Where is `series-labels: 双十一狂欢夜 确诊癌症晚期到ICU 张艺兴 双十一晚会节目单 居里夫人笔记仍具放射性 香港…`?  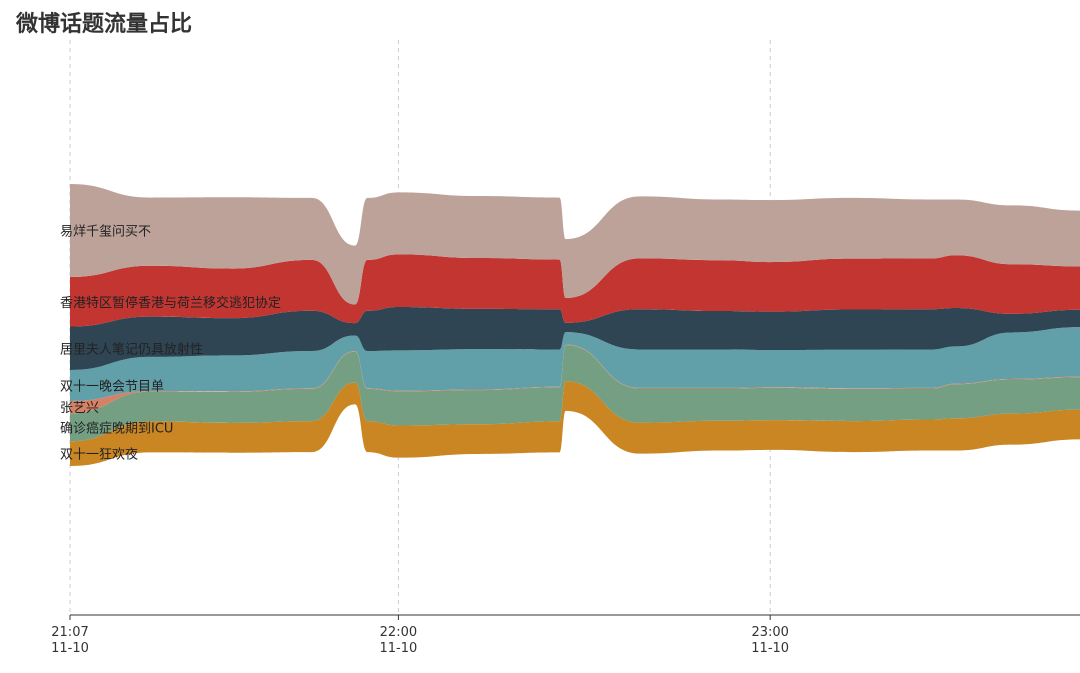
series-labels: 双十一狂欢夜 确诊癌症晚期到ICU 张艺兴 双十一晚会节目单 居里夫人笔记仍具放射性 香港… is located at coordinates (170, 343).